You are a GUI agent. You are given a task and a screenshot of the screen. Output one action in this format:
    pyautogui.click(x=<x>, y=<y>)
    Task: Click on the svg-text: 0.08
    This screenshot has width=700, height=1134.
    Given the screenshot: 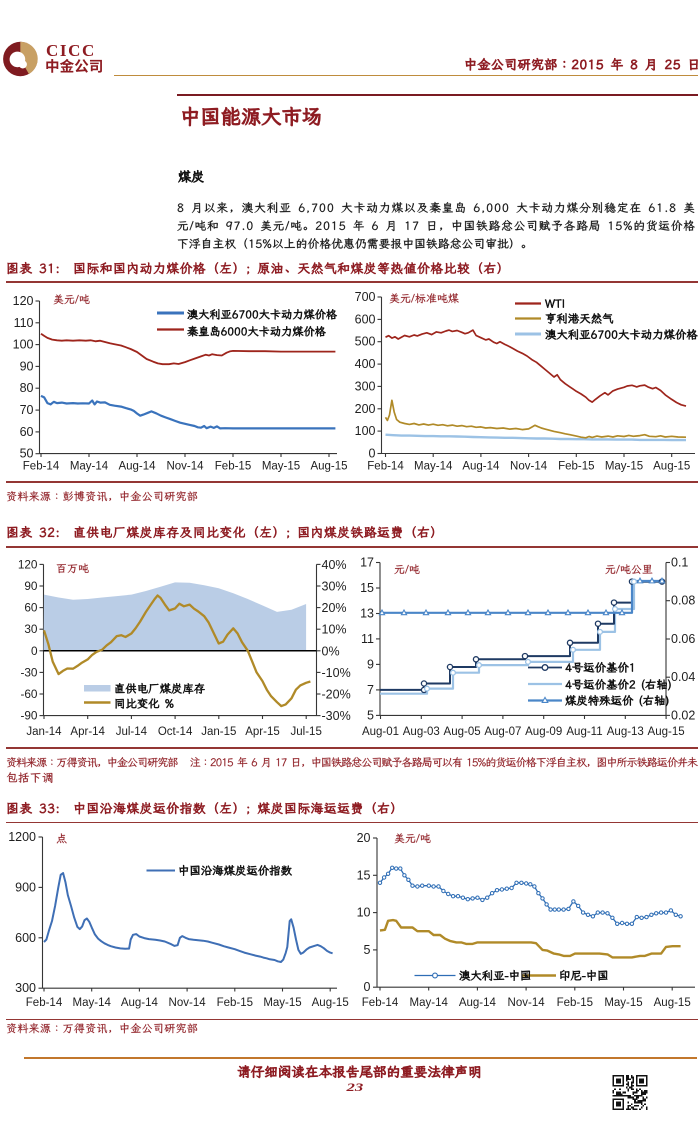 What is the action you would take?
    pyautogui.click(x=683, y=601)
    